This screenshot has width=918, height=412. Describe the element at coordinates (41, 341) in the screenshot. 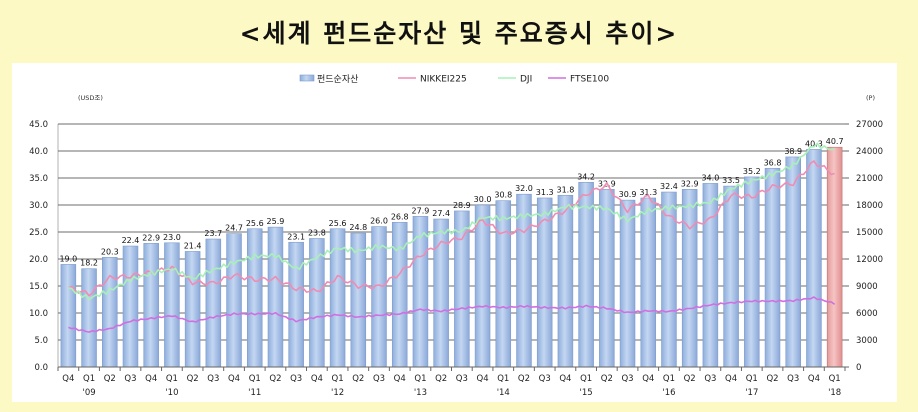

I see `left-axis-tick: 5.0` at that location.